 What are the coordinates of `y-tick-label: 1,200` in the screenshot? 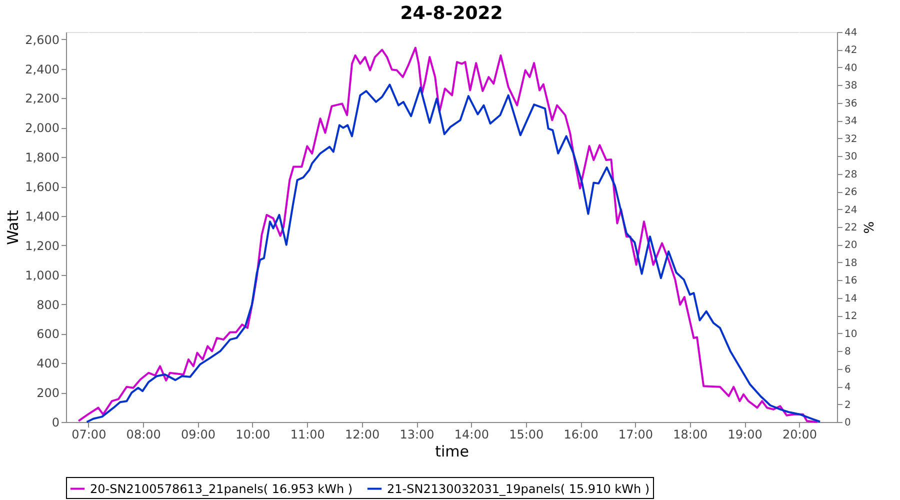 It's located at (42, 245).